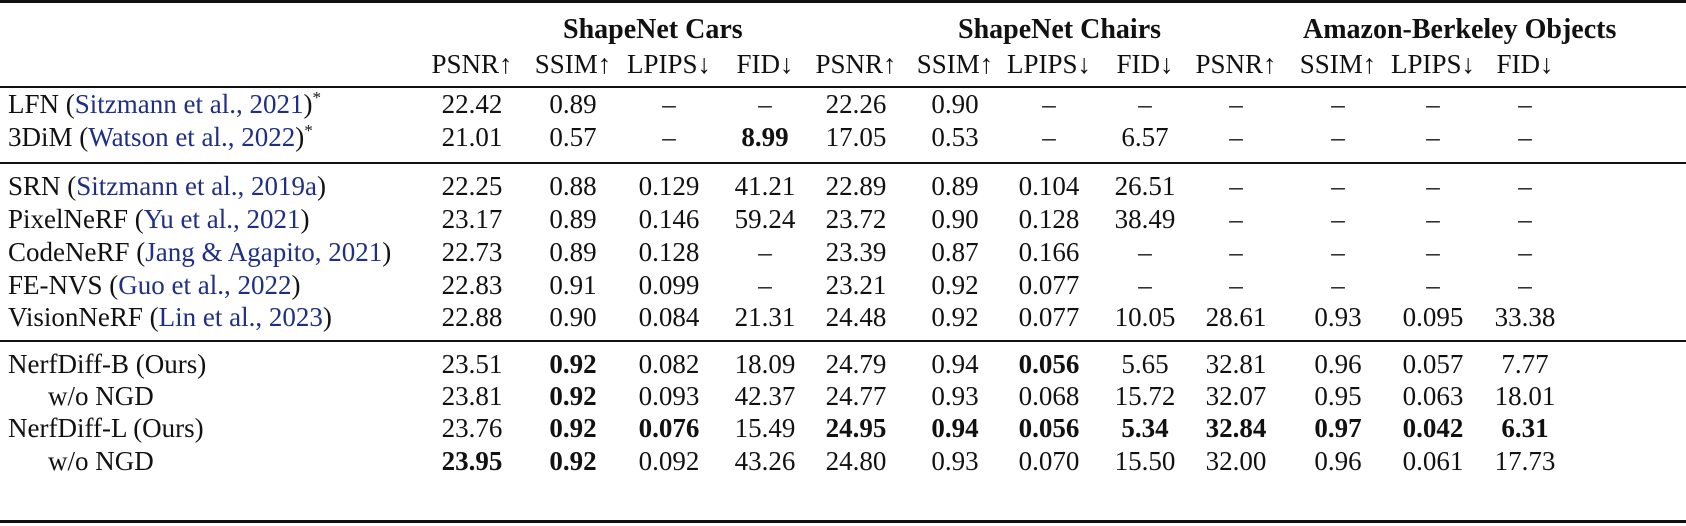  Describe the element at coordinates (106, 428) in the screenshot. I see `method-name: NerfDiff-L (Ours)` at that location.